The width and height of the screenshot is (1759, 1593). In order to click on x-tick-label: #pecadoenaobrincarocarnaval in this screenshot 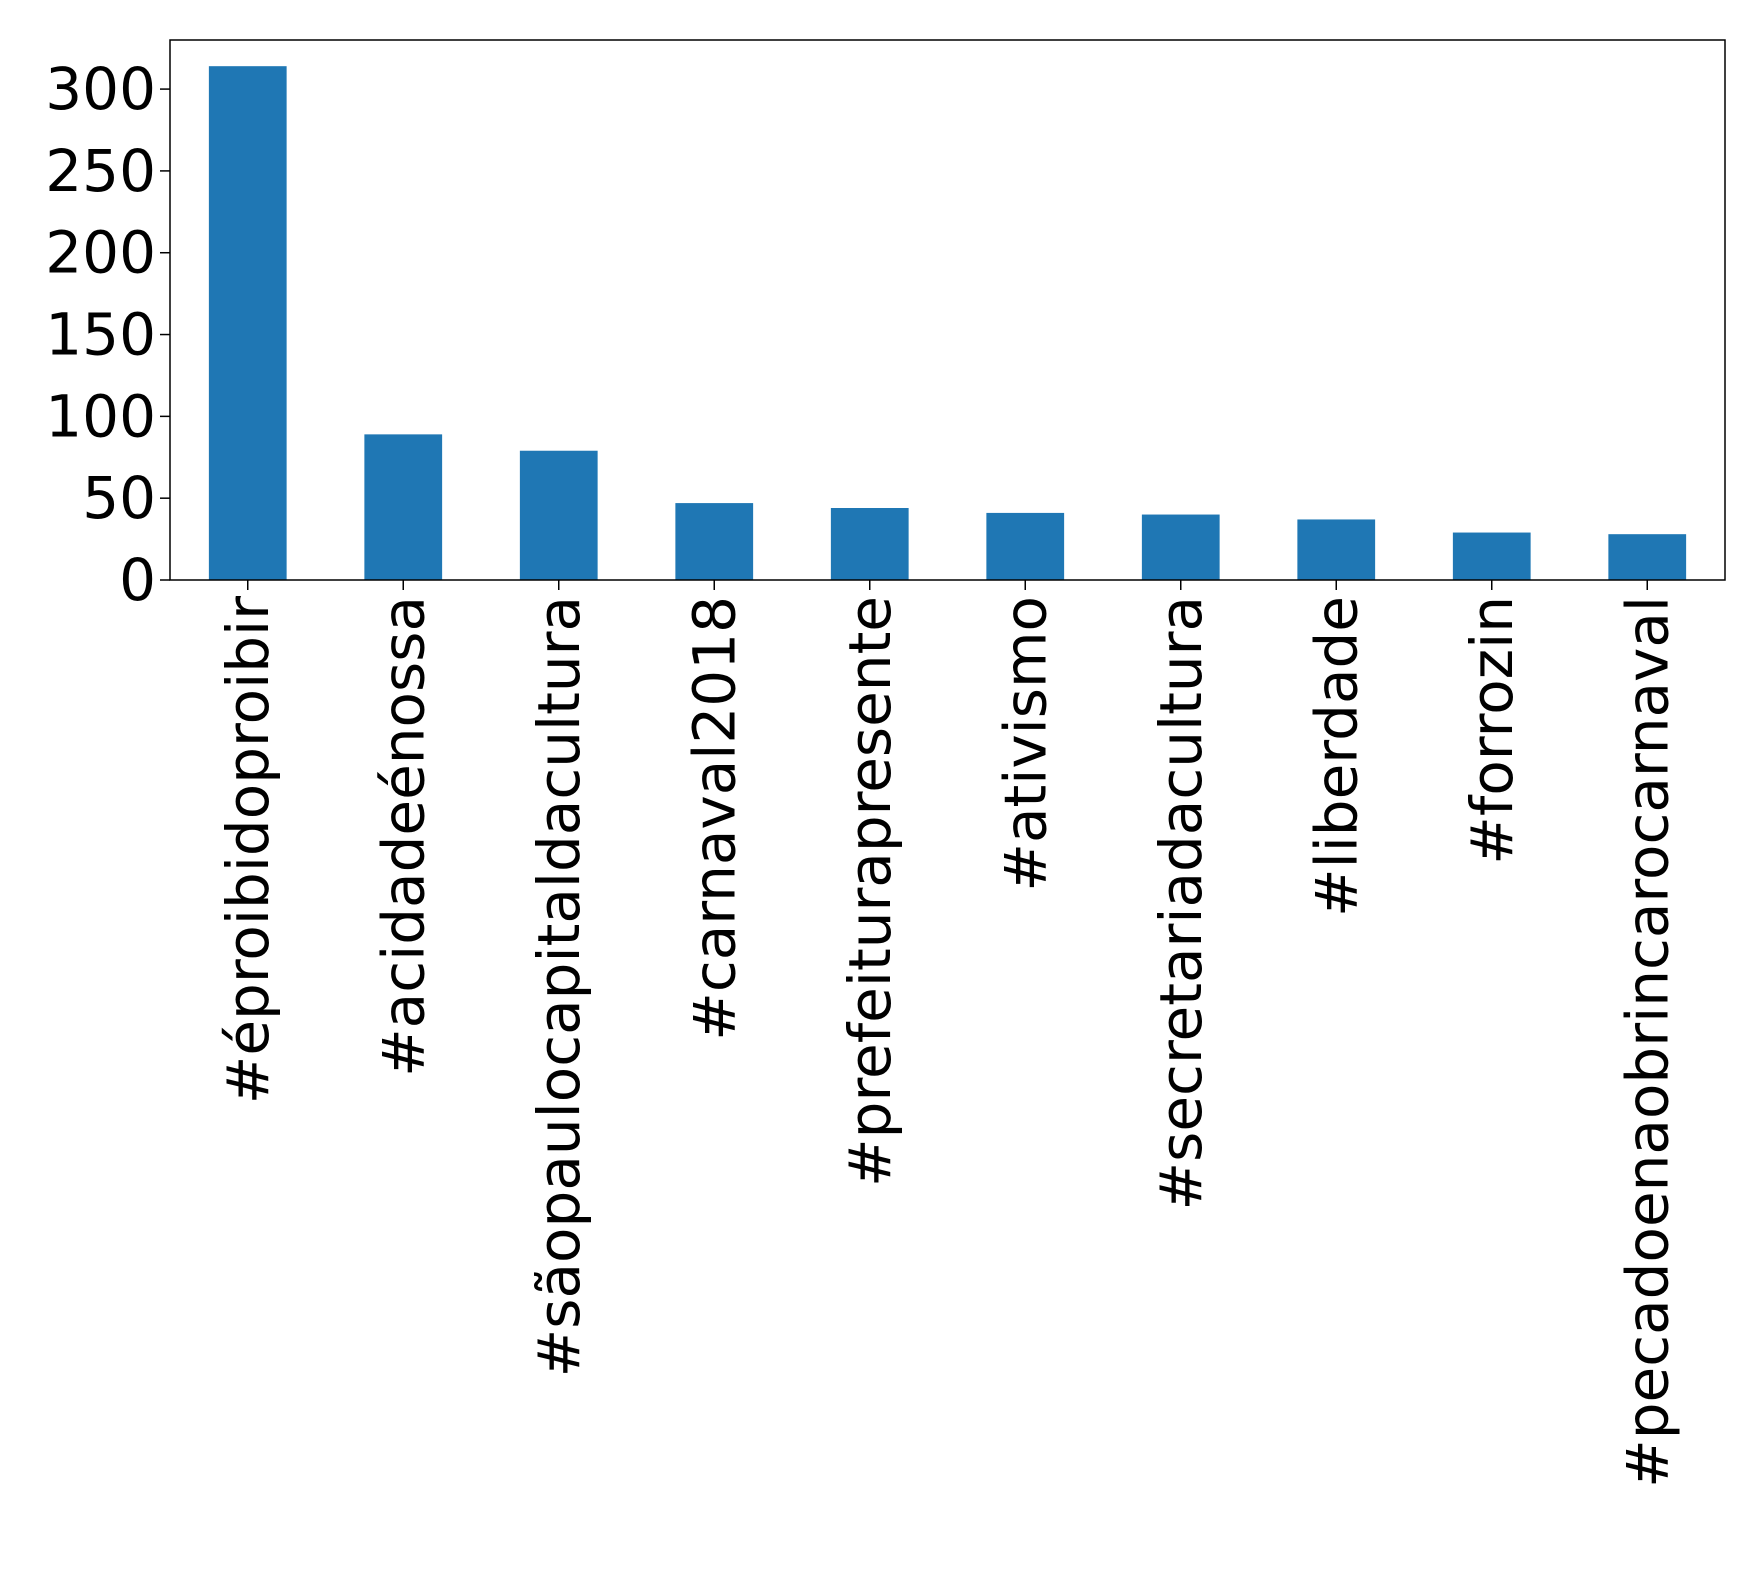, I will do `click(1647, 1042)`.